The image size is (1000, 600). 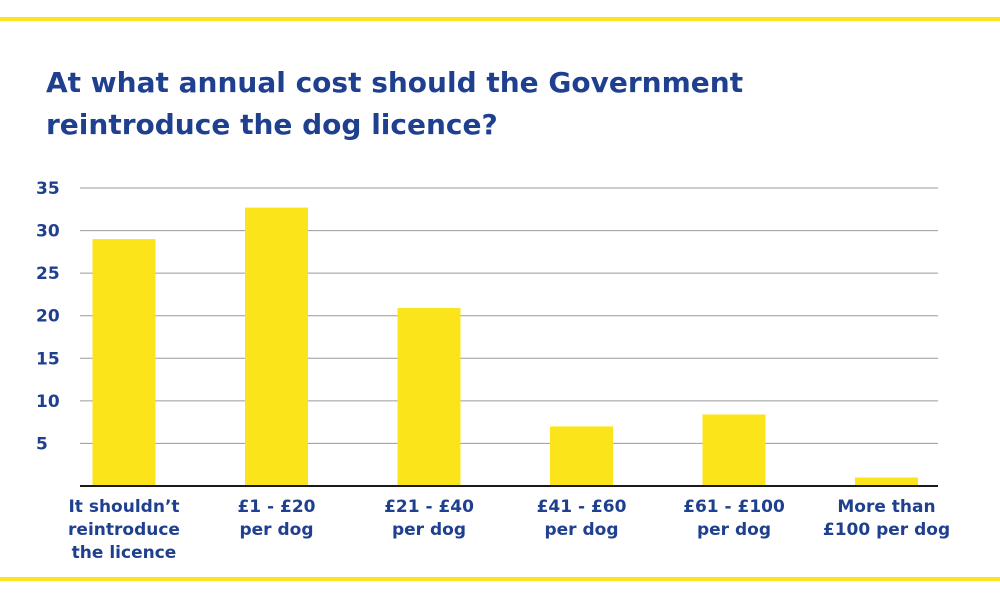 What do you see at coordinates (886, 530) in the screenshot?
I see `x-category-label-line: £100 per dog` at bounding box center [886, 530].